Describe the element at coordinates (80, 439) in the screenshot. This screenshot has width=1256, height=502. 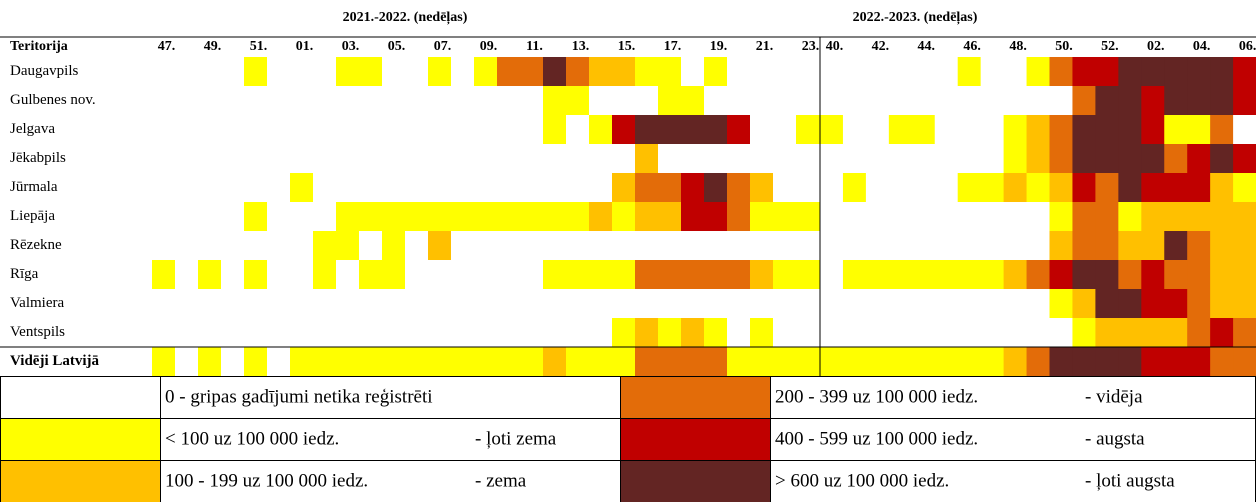
I see `legend-swatch` at that location.